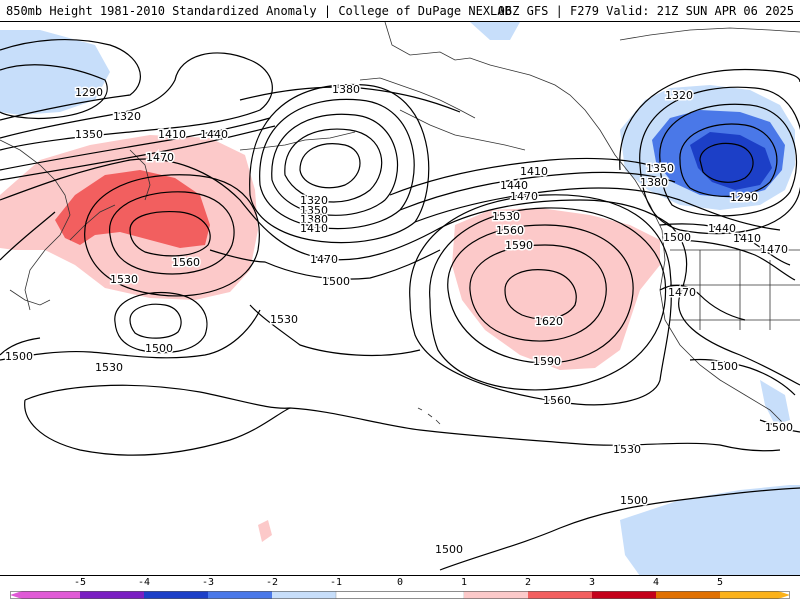 This screenshot has height=600, width=800. I want to click on colorbar-swatch-zero, so click(400, 595).